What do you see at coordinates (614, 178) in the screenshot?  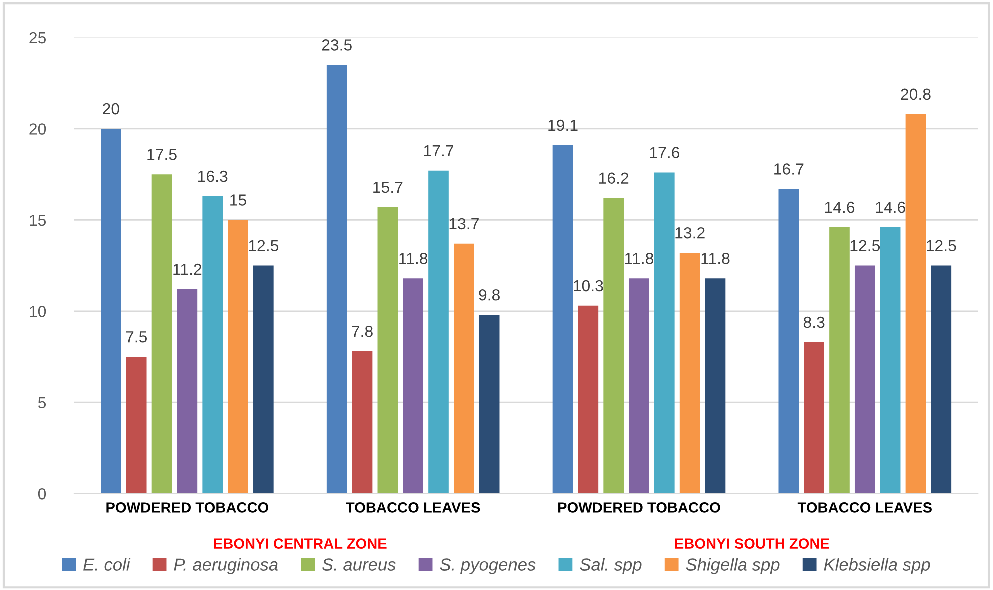 I see `data-label: 16.2` at bounding box center [614, 178].